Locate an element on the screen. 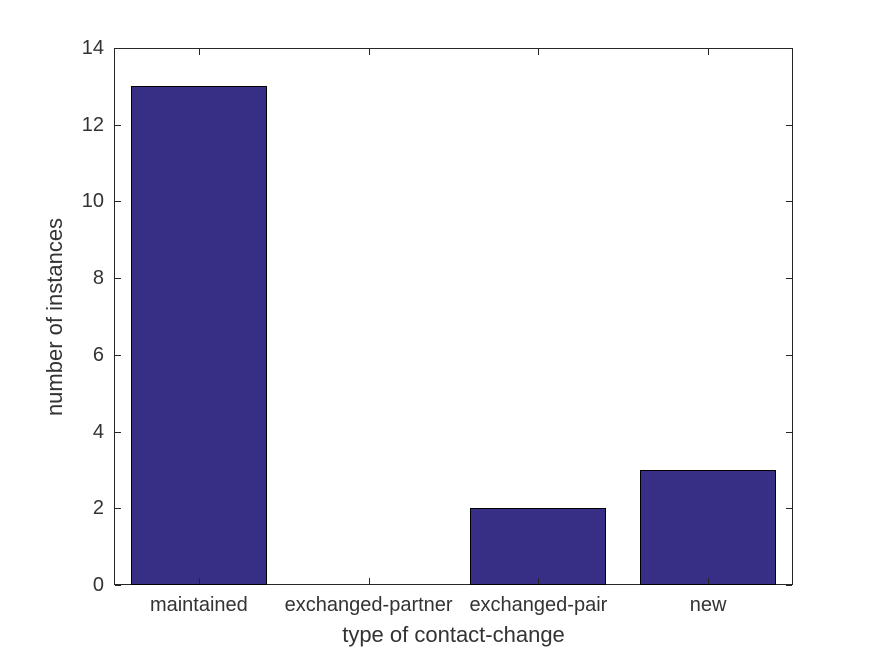 The image size is (875, 656). y-tick-label: 0 is located at coordinates (98, 585).